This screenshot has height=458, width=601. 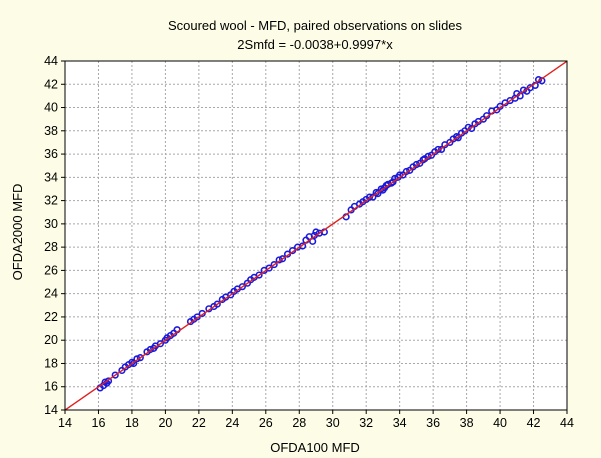 What do you see at coordinates (51, 410) in the screenshot?
I see `y-tick-label: 14` at bounding box center [51, 410].